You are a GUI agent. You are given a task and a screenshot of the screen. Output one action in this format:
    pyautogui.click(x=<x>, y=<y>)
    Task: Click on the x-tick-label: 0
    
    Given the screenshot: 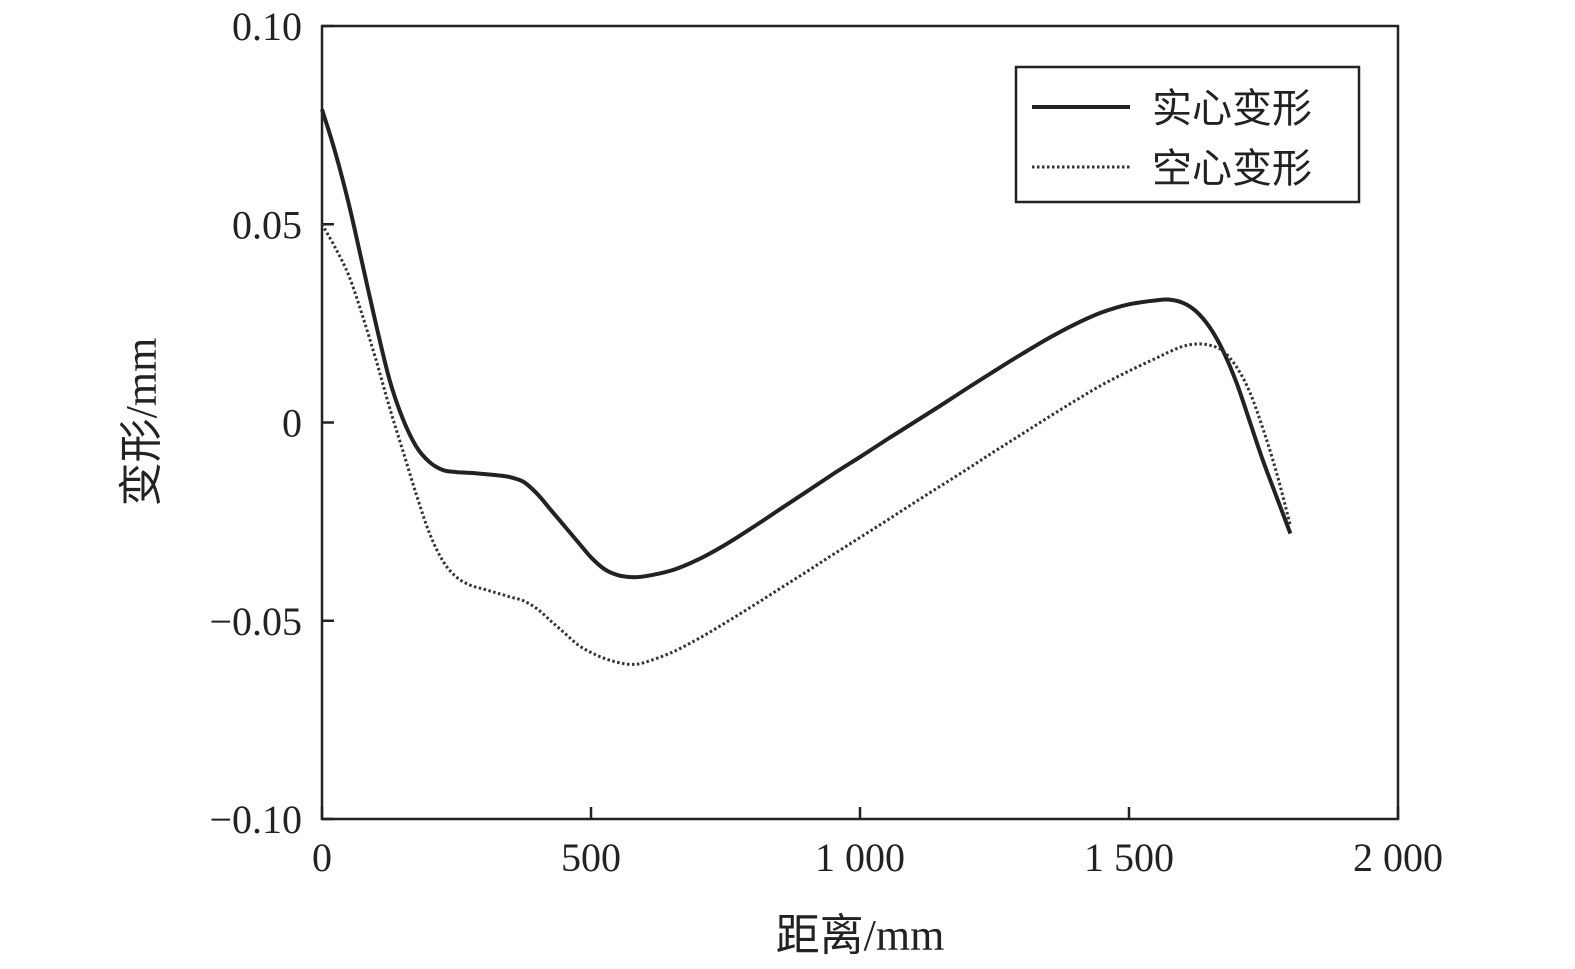 What is the action you would take?
    pyautogui.click(x=322, y=857)
    